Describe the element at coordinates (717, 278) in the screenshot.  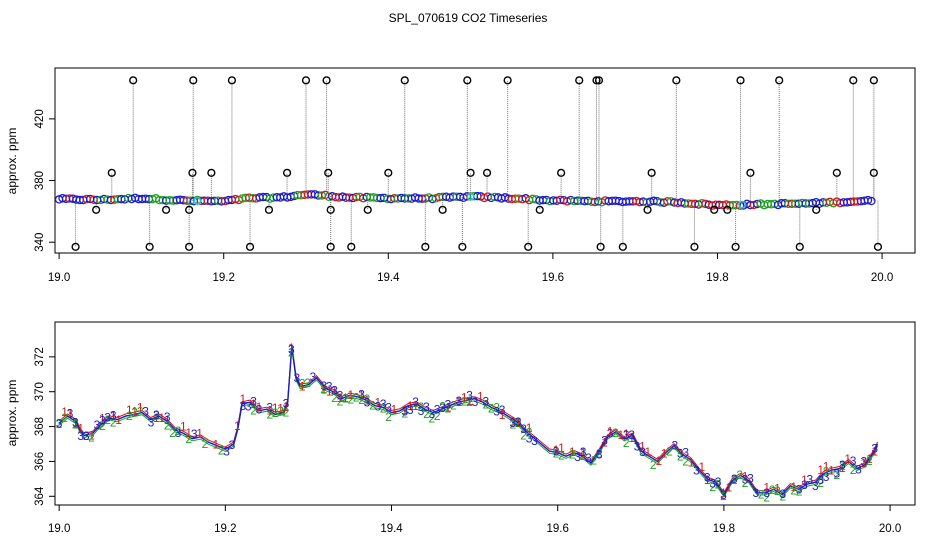
I see `top-x-tick-label: 19.8` at that location.